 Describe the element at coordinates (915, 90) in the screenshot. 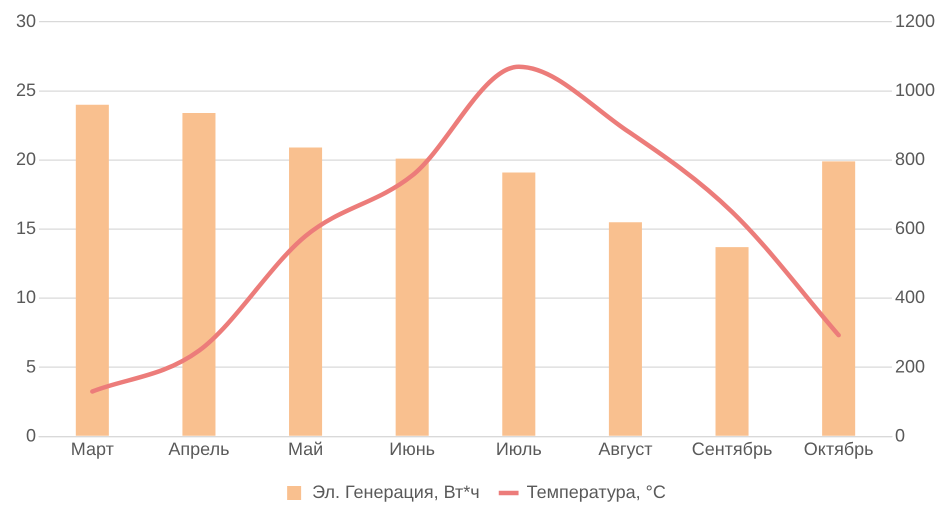

I see `y2-tick-label: 1000` at that location.